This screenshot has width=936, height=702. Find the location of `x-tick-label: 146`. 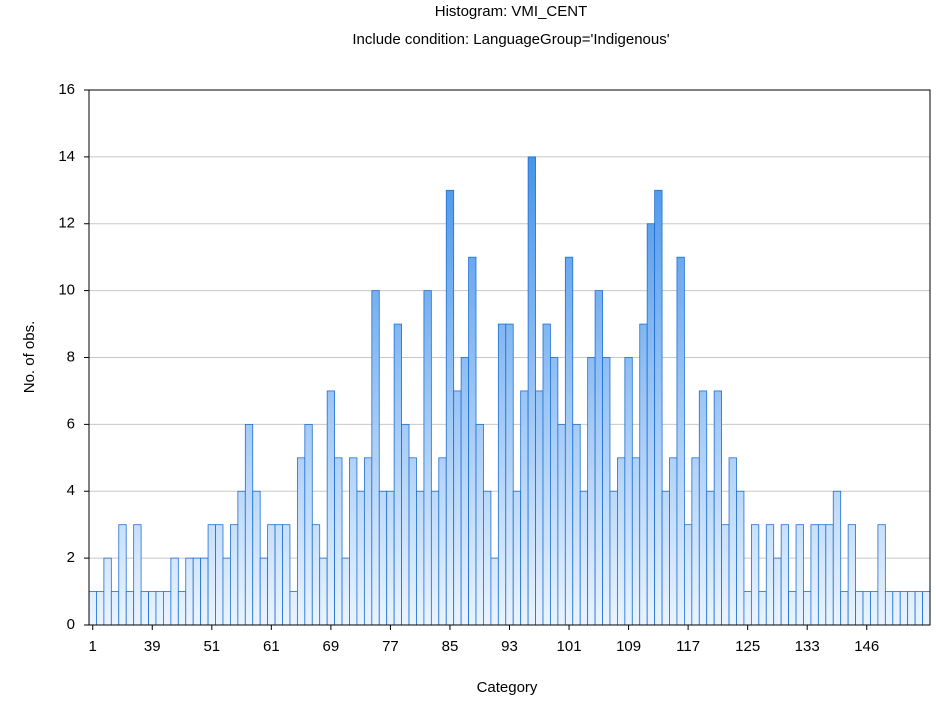

x-tick-label: 146 is located at coordinates (866, 646).